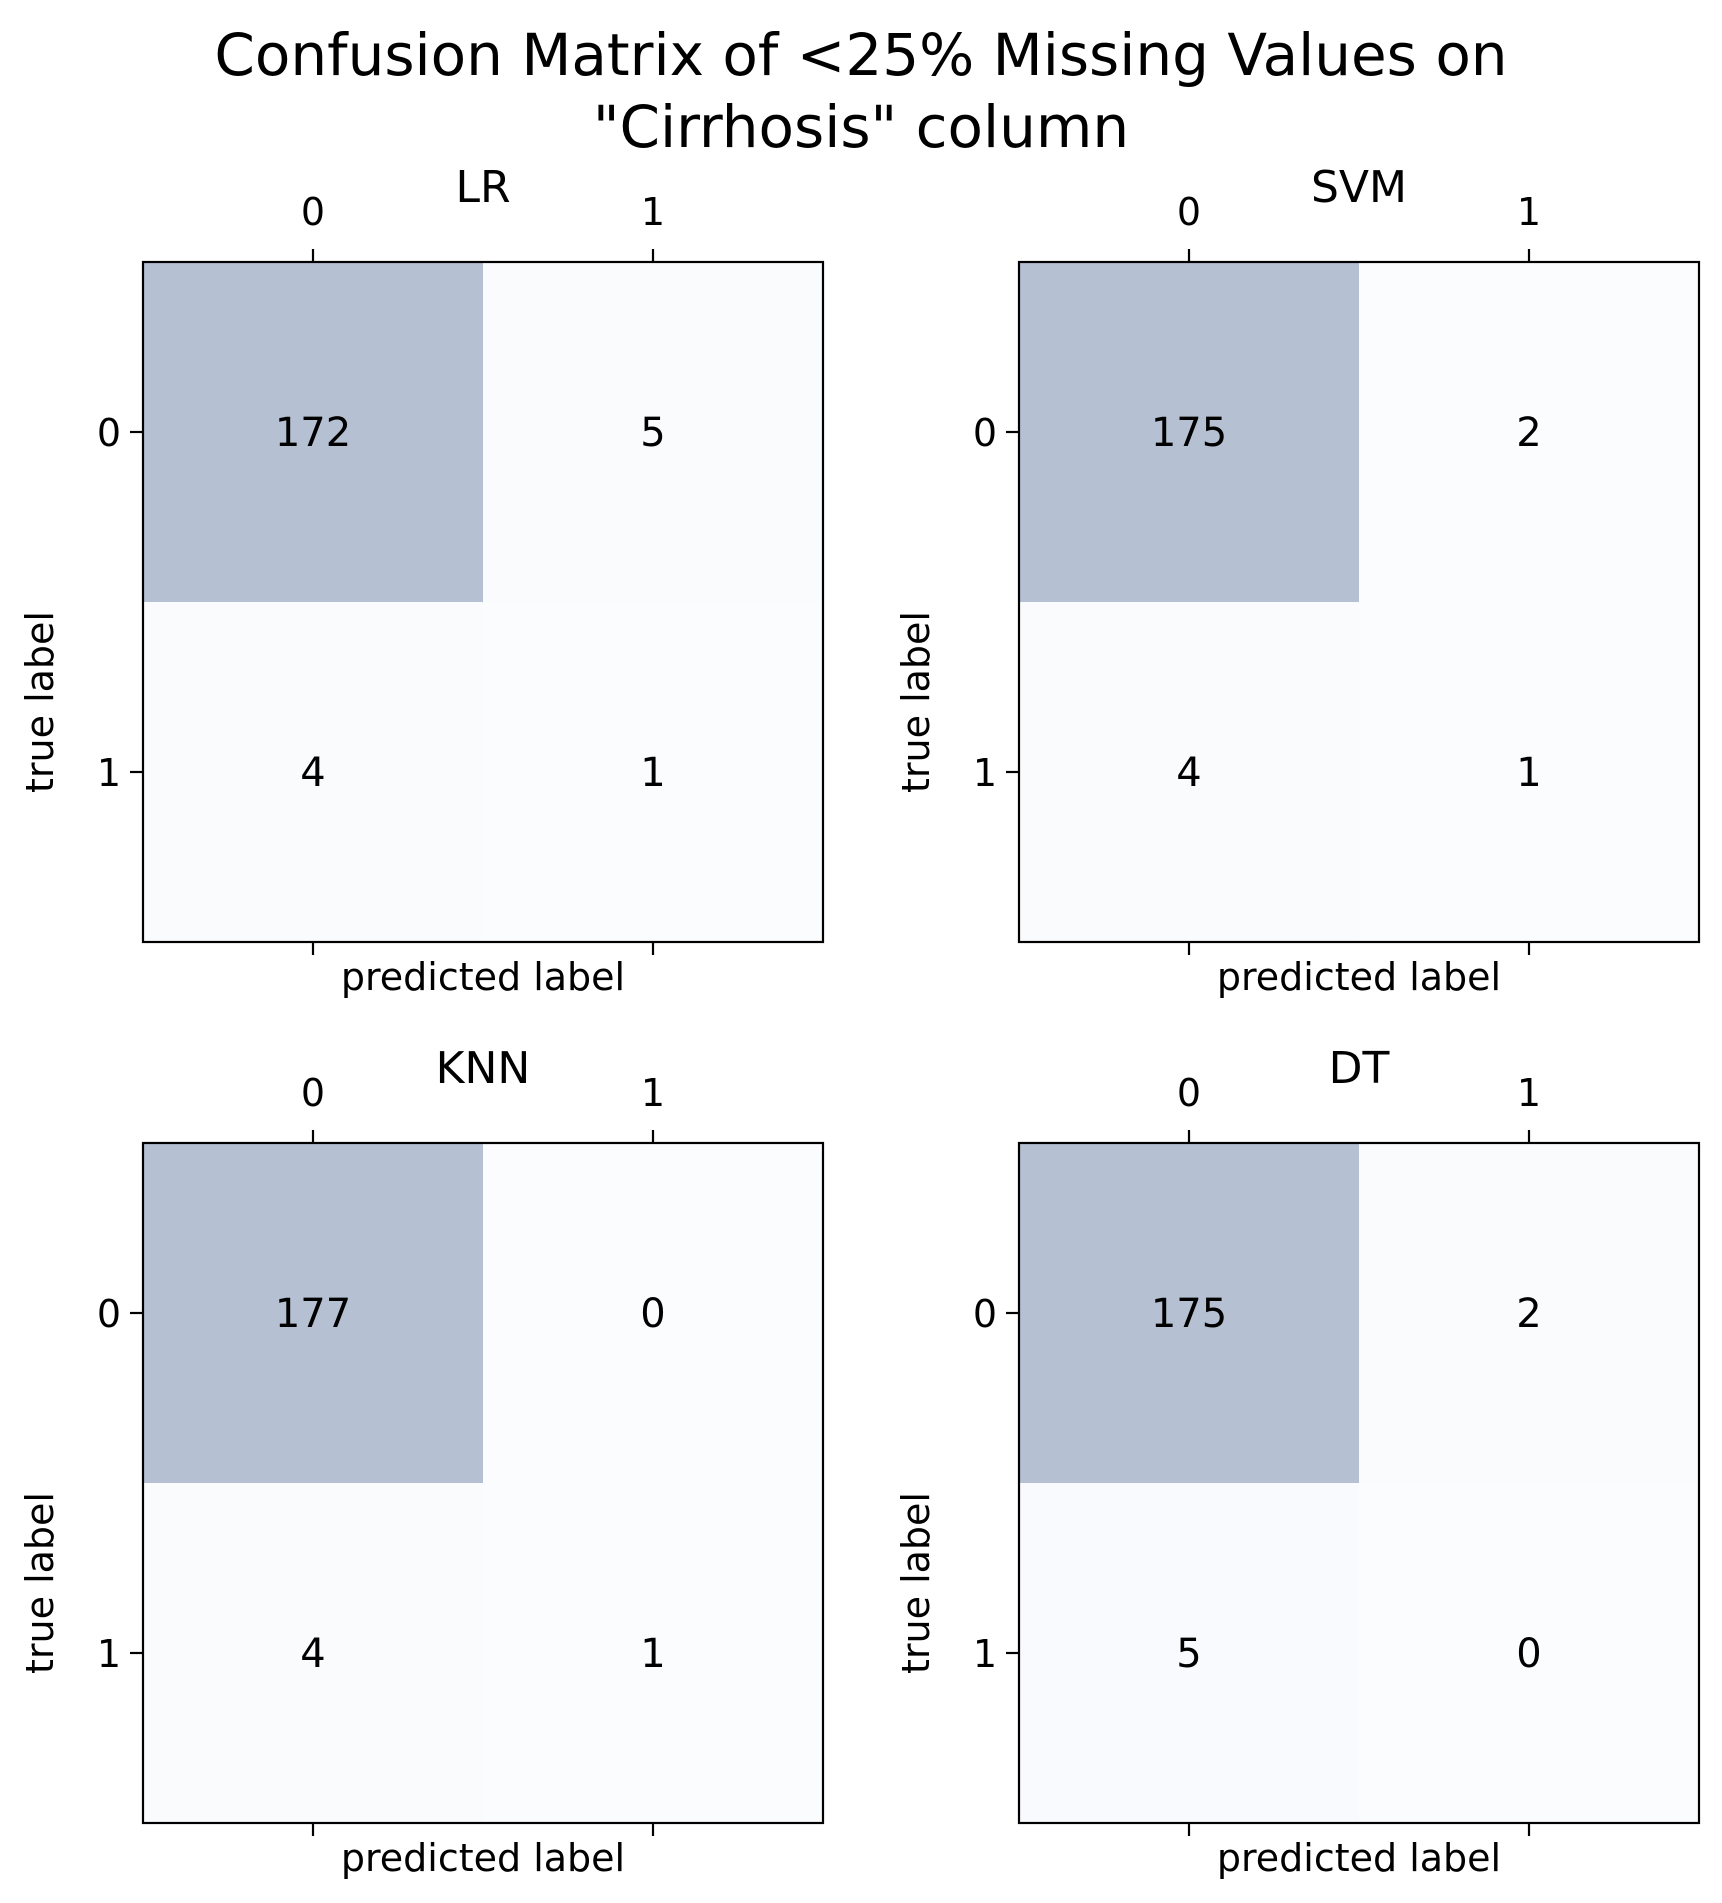 The image size is (1722, 1903). What do you see at coordinates (482, 187) in the screenshot?
I see `panel-title: LR` at bounding box center [482, 187].